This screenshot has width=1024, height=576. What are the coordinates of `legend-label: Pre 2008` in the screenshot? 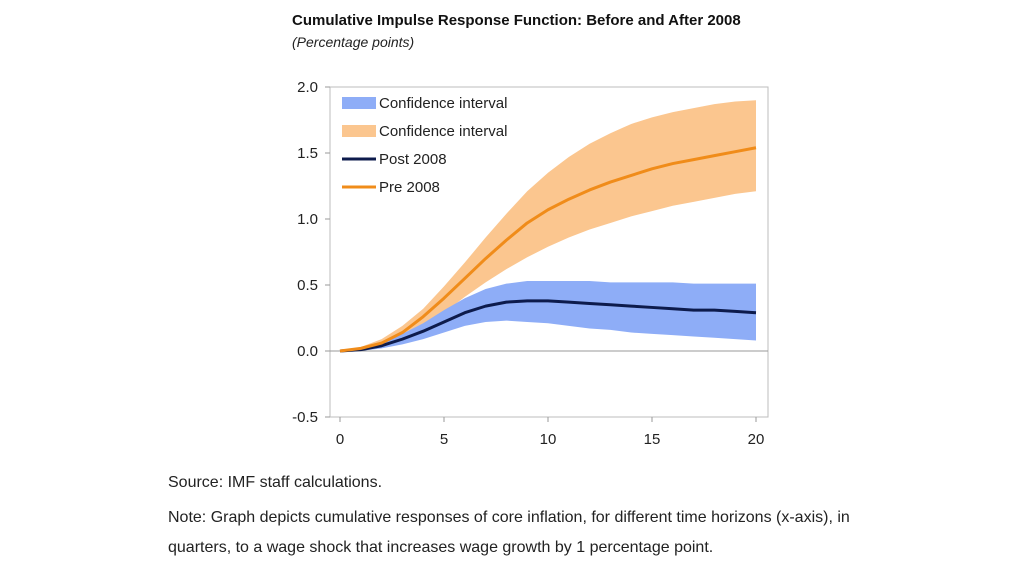 It's located at (409, 187).